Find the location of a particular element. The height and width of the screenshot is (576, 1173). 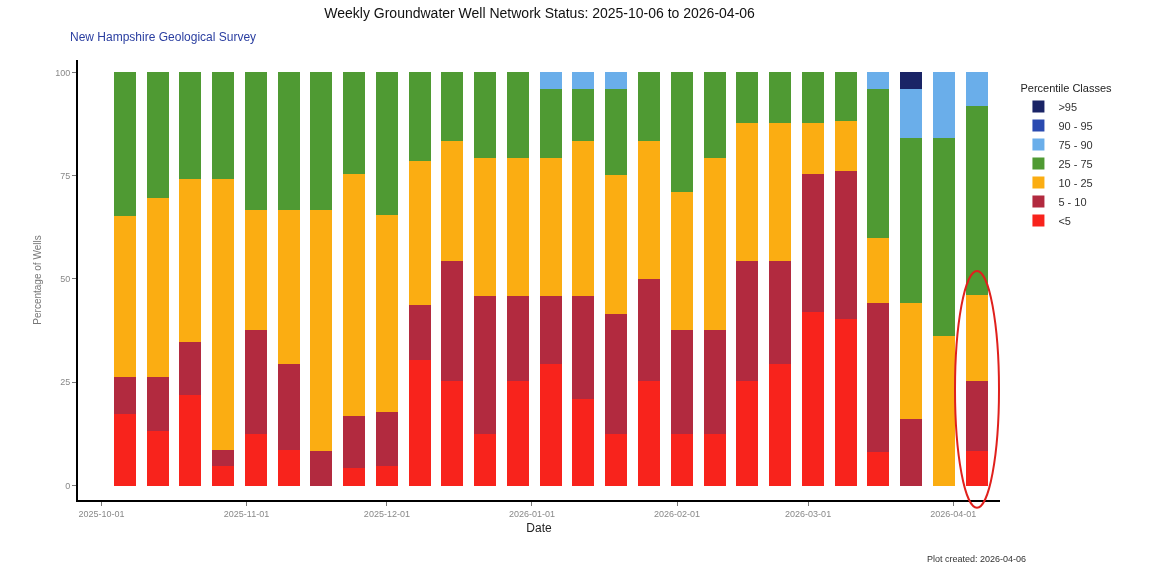

legend-label: 25 - 75 is located at coordinates (1075, 163).